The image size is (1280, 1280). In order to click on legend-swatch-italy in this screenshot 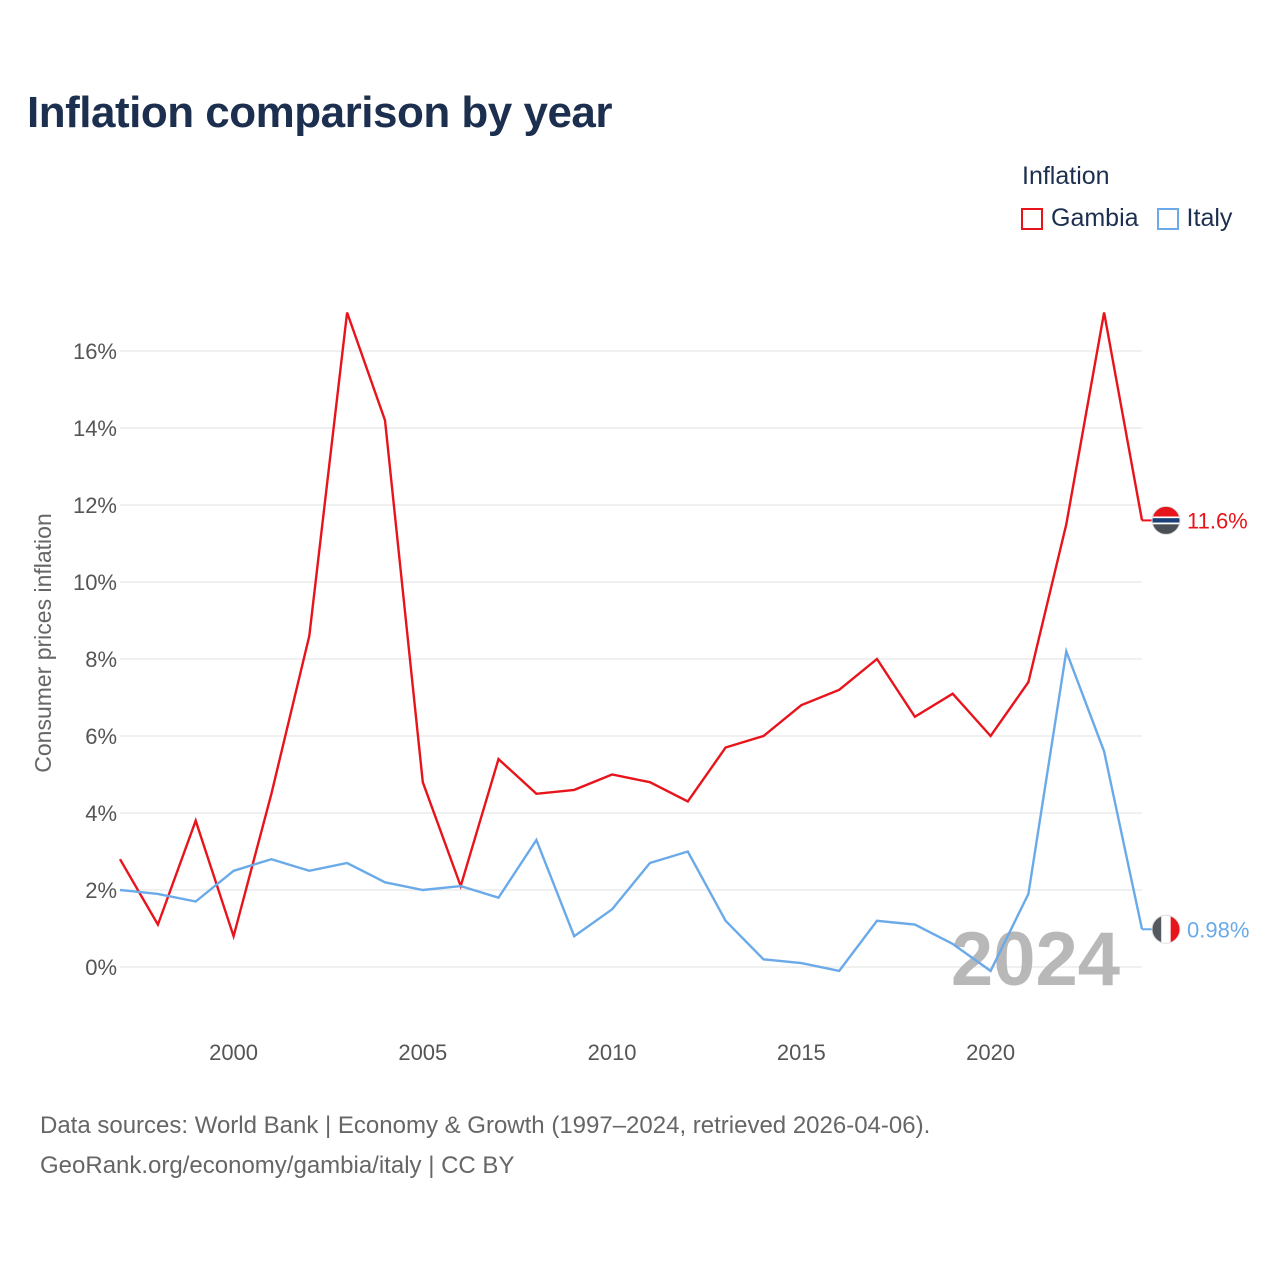, I will do `click(1167, 218)`.